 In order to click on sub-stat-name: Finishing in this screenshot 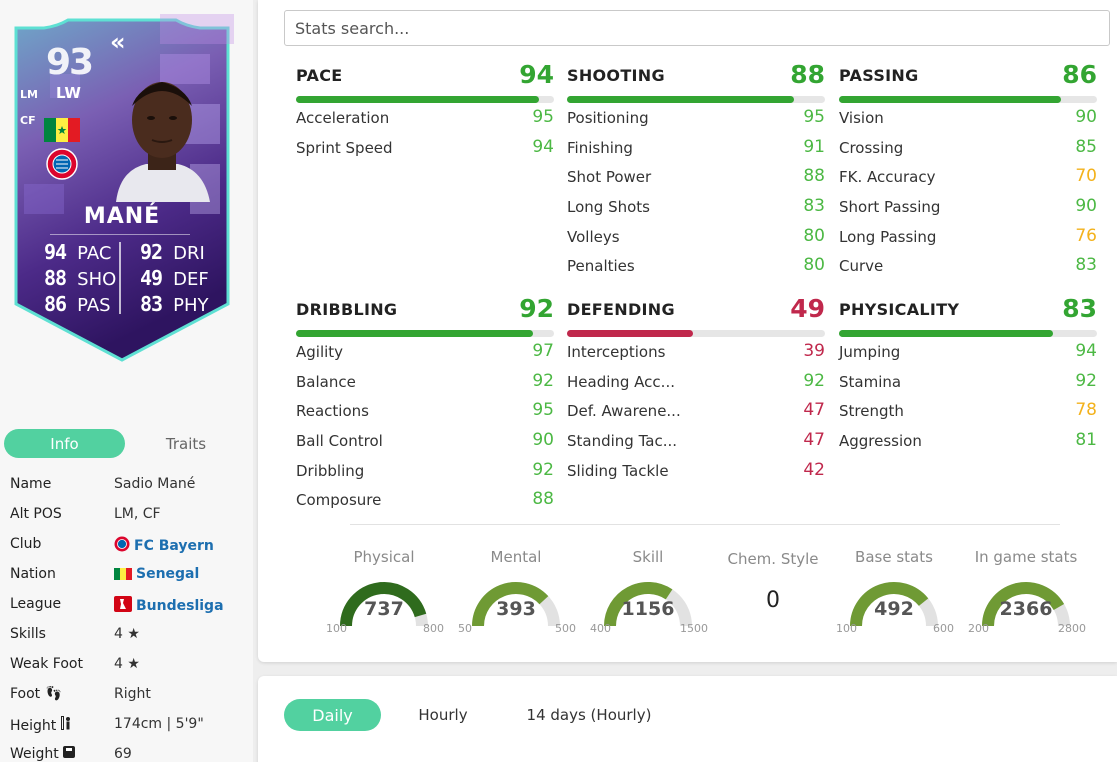, I will do `click(600, 147)`.